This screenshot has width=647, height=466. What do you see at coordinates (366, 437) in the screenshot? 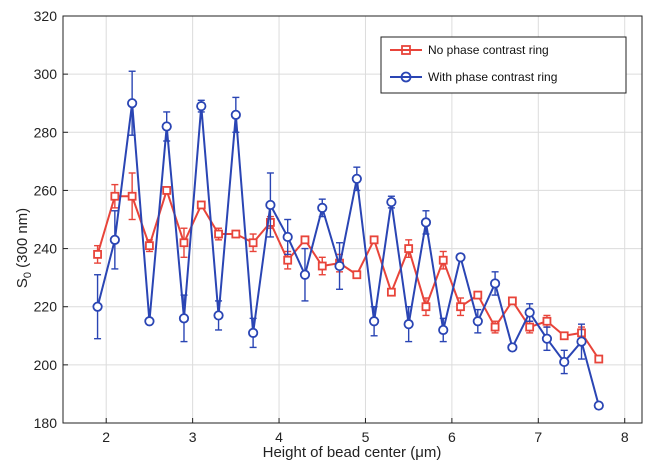
I see `x-tick-label: 5` at bounding box center [366, 437].